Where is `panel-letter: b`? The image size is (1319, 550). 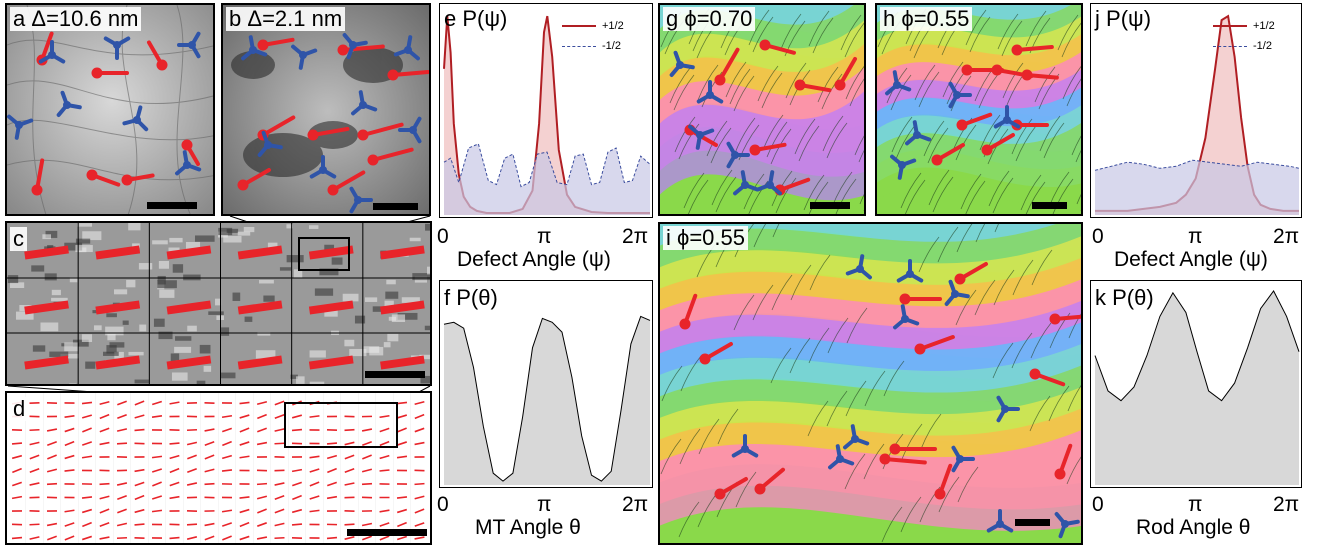 panel-letter: b is located at coordinates (235, 18).